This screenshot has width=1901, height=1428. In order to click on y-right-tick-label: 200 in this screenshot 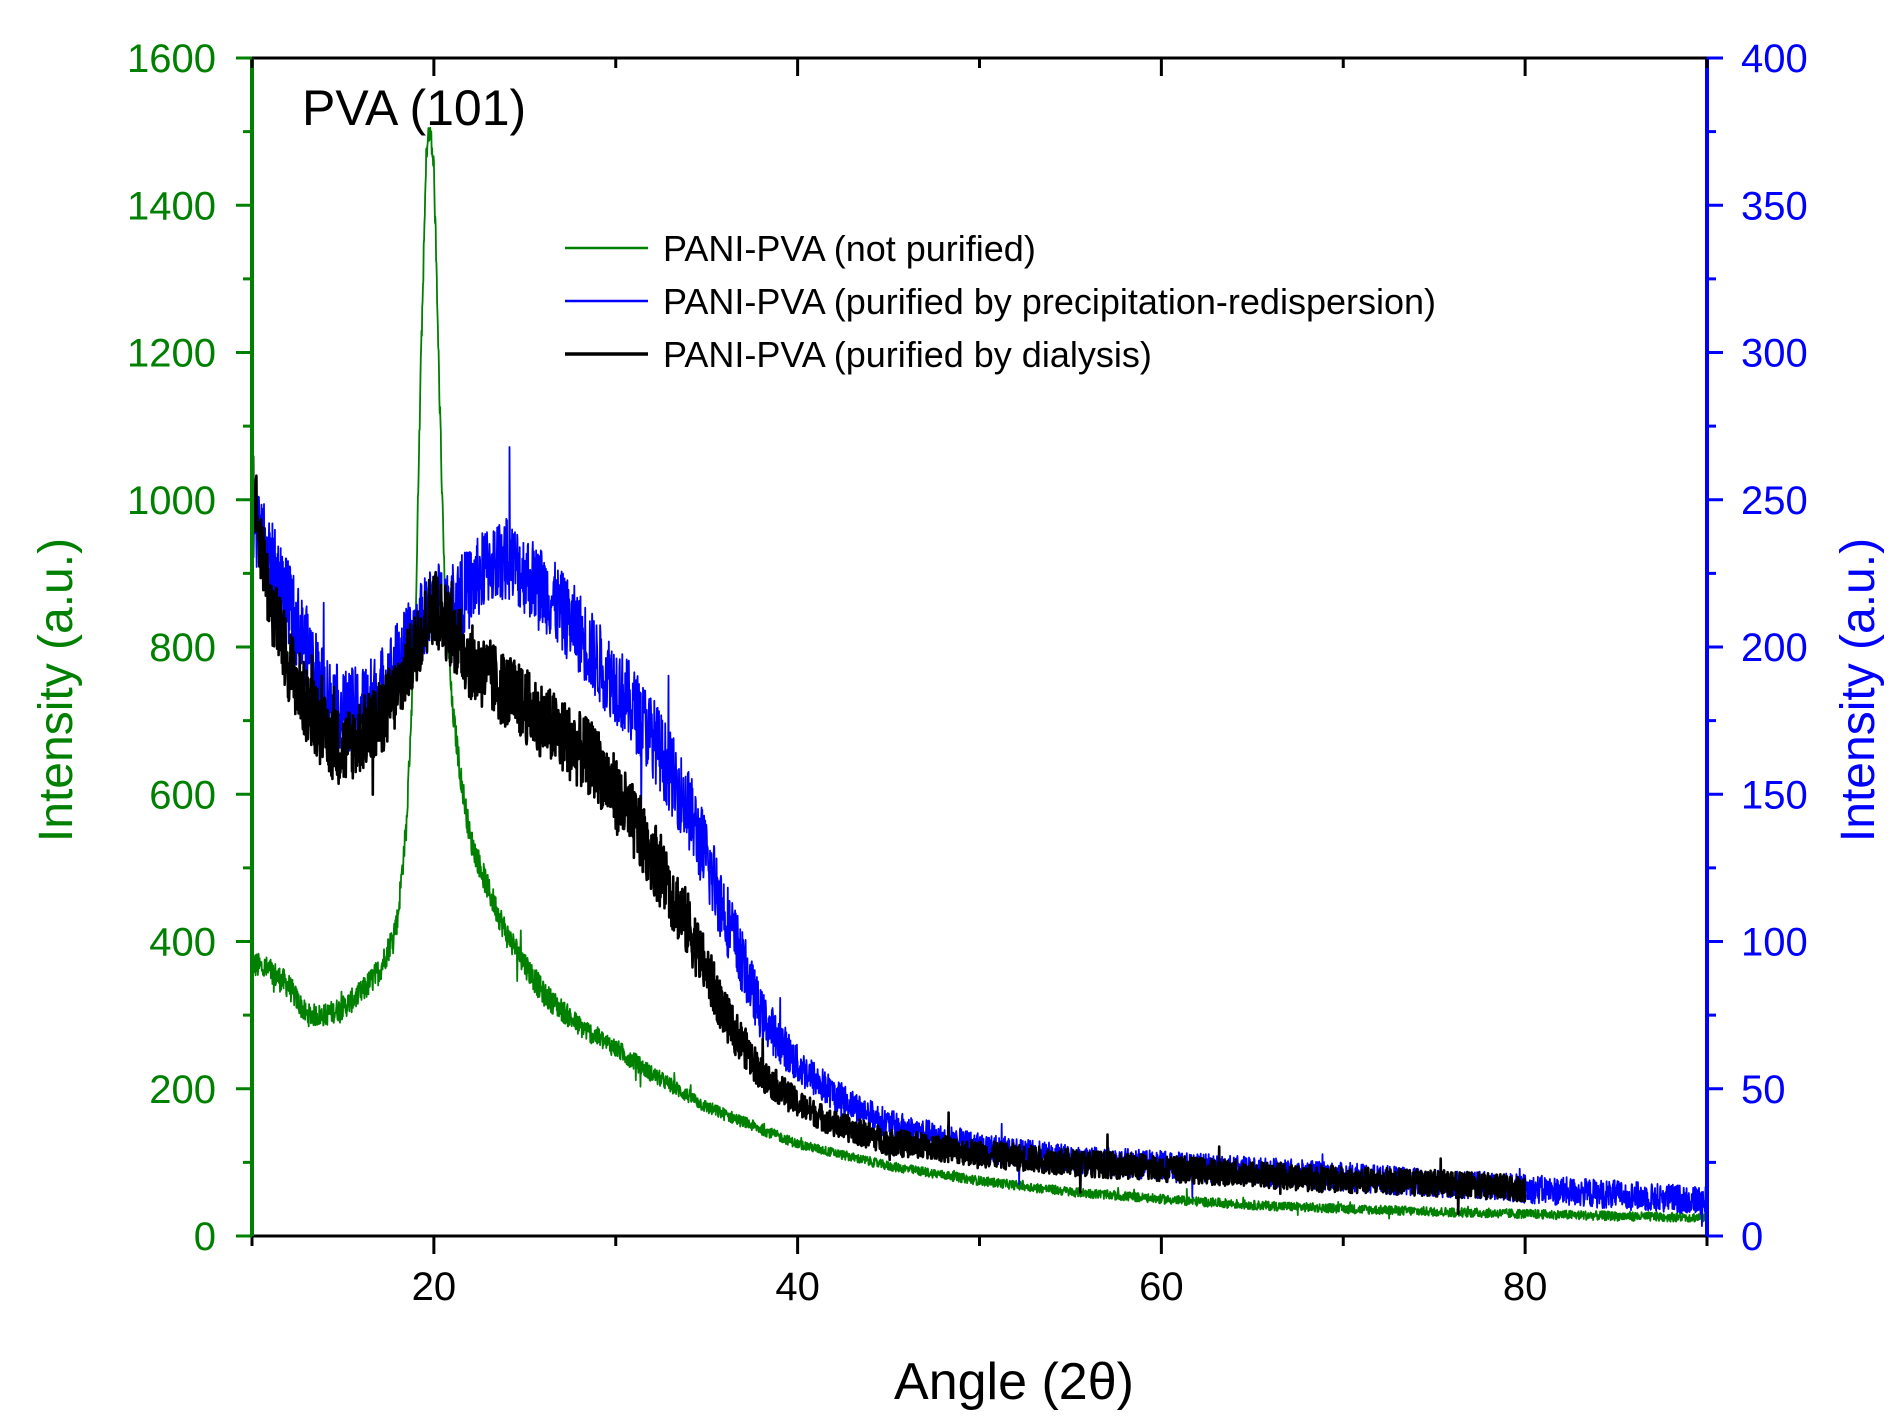, I will do `click(1774, 648)`.